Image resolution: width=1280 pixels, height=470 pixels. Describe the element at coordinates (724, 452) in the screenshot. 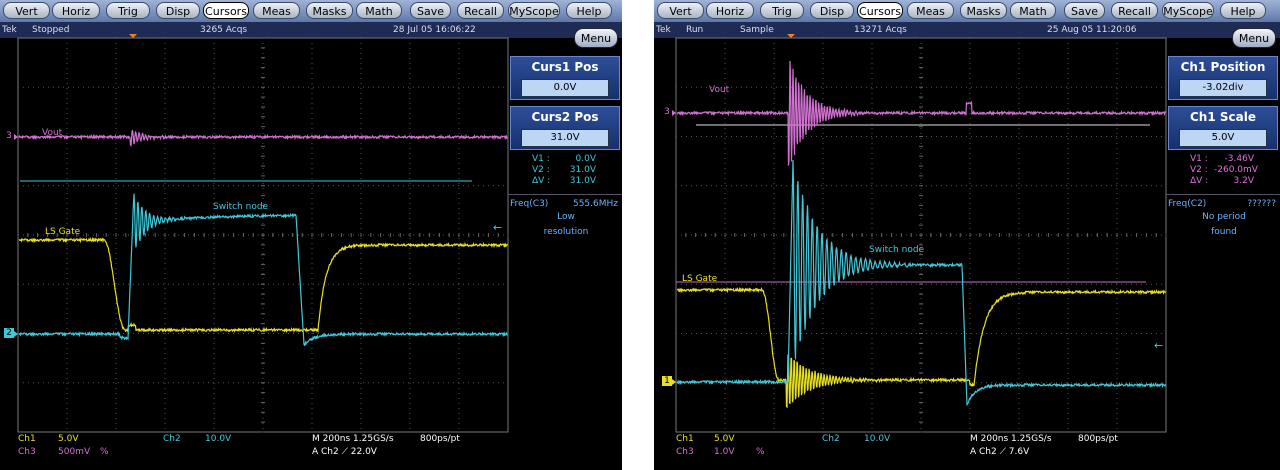

I see `footer-text: 1.0V` at that location.